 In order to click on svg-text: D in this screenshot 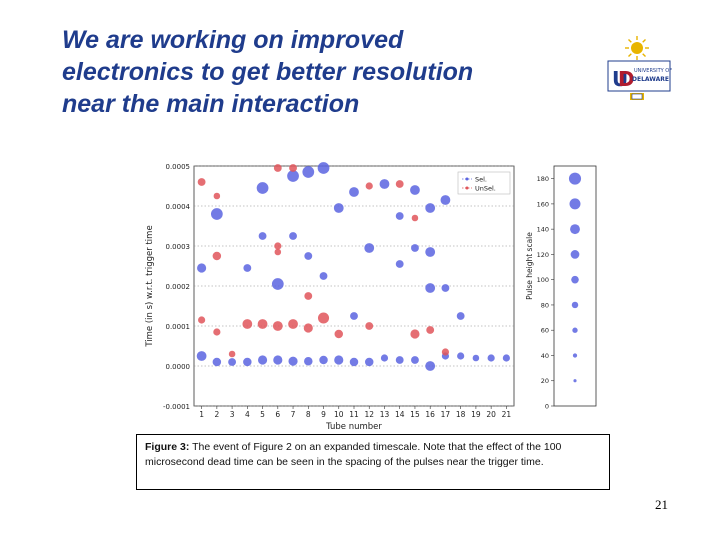, I will do `click(626, 79)`.